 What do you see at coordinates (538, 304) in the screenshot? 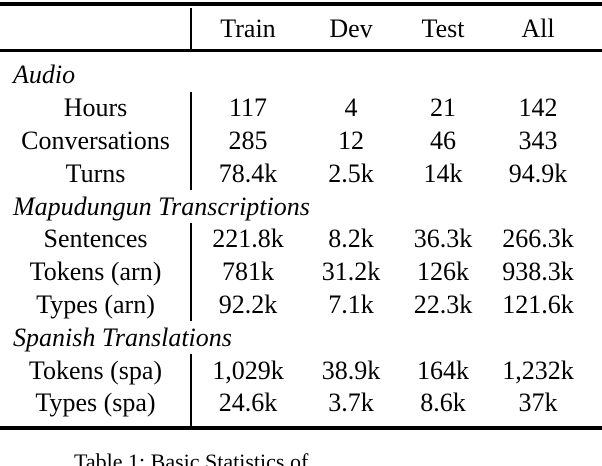
I see `cell-all: 121.6k` at bounding box center [538, 304].